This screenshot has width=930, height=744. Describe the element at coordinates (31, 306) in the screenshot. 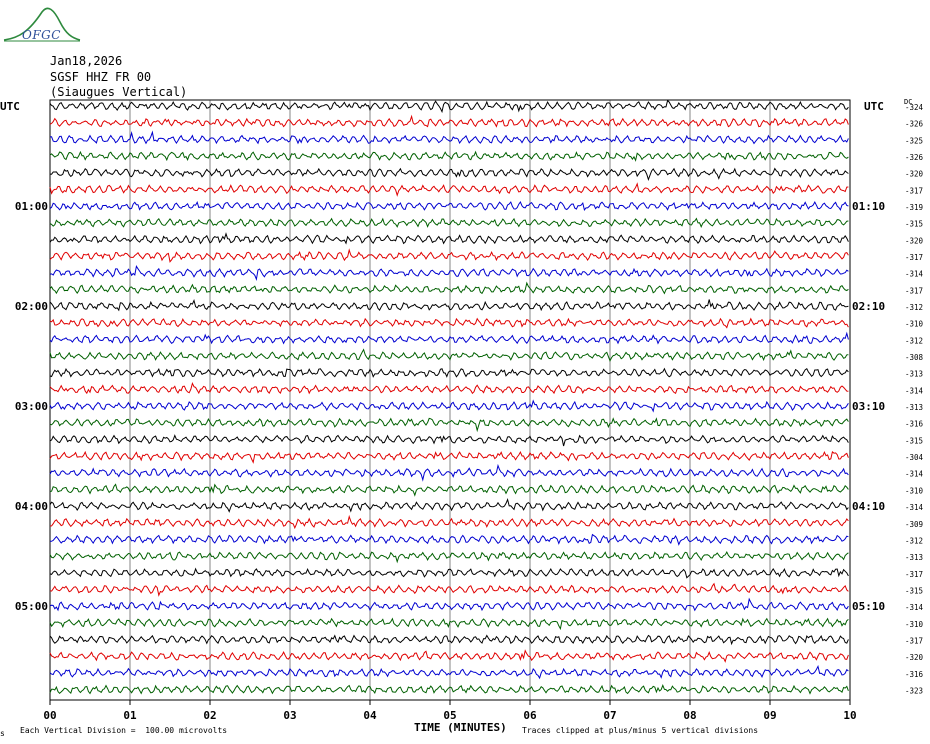

I see `left-time-label: 02:00` at that location.